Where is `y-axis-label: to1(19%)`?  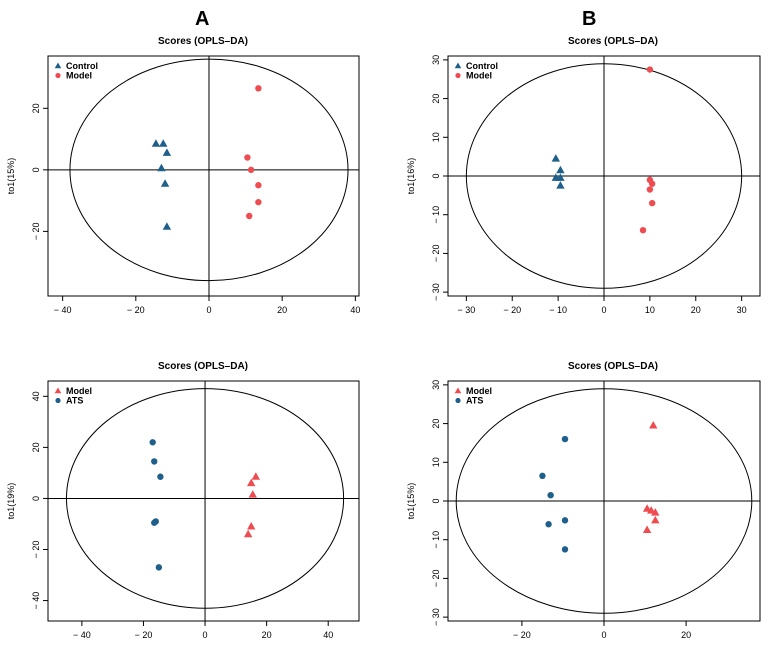
y-axis-label: to1(19%) is located at coordinates (11, 501).